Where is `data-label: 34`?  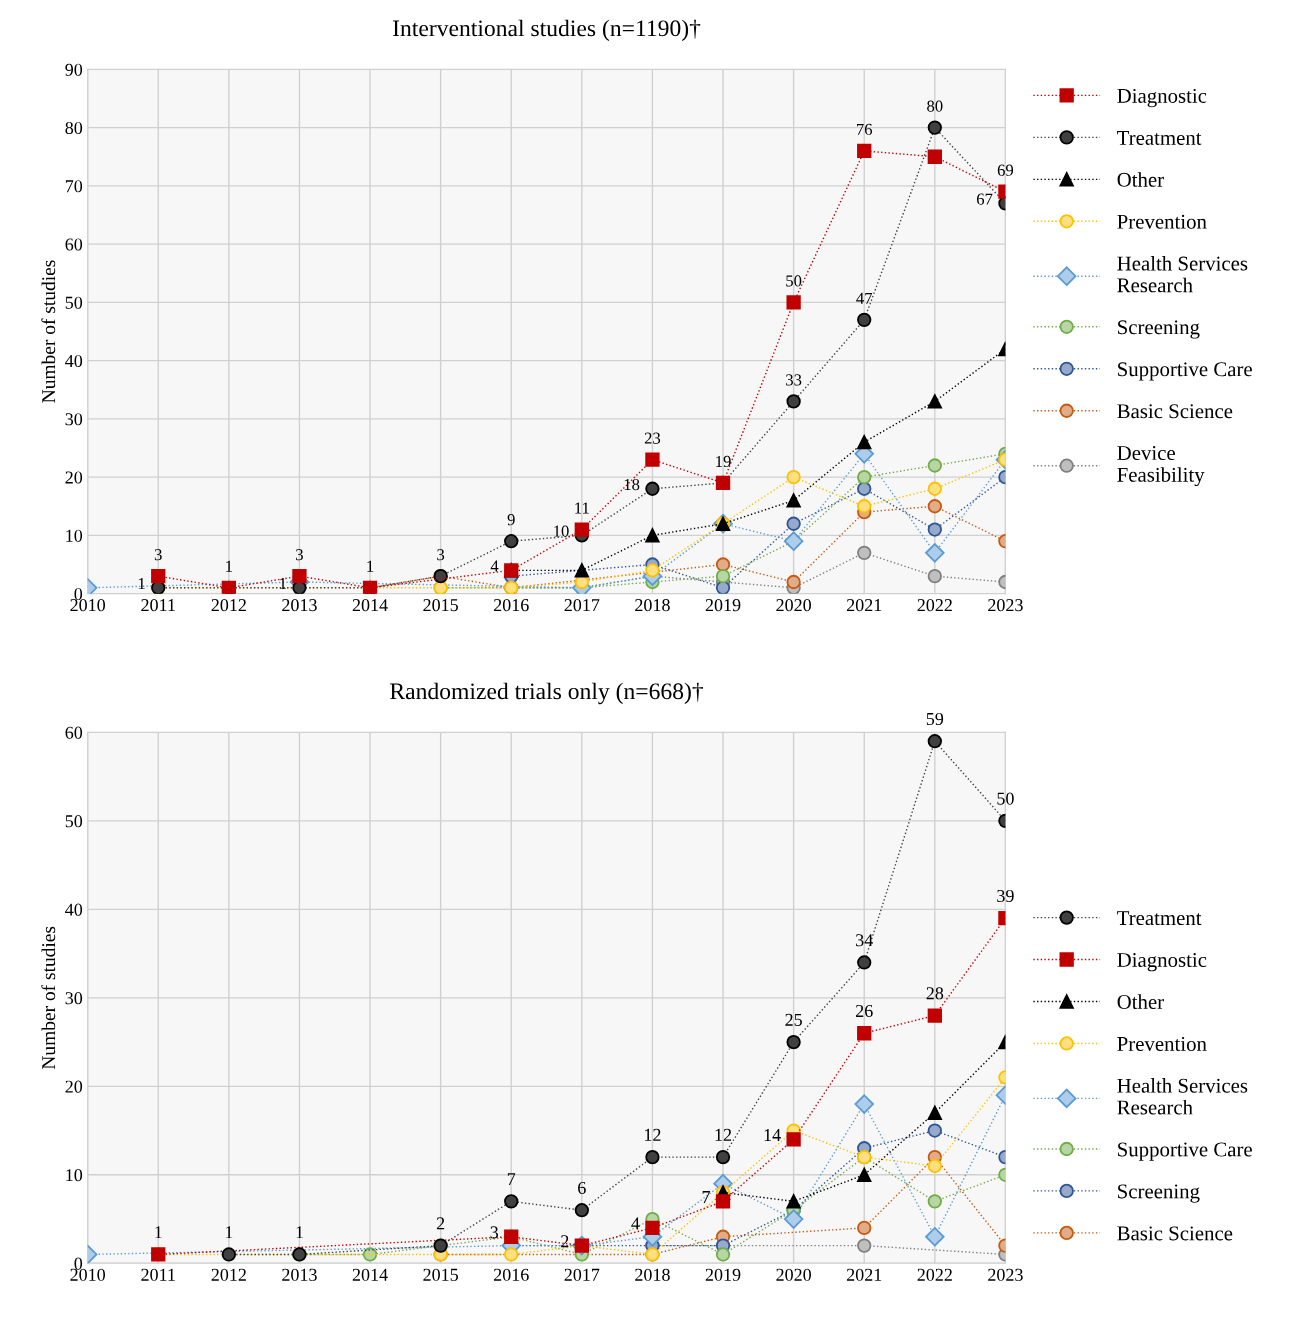
data-label: 34 is located at coordinates (864, 940).